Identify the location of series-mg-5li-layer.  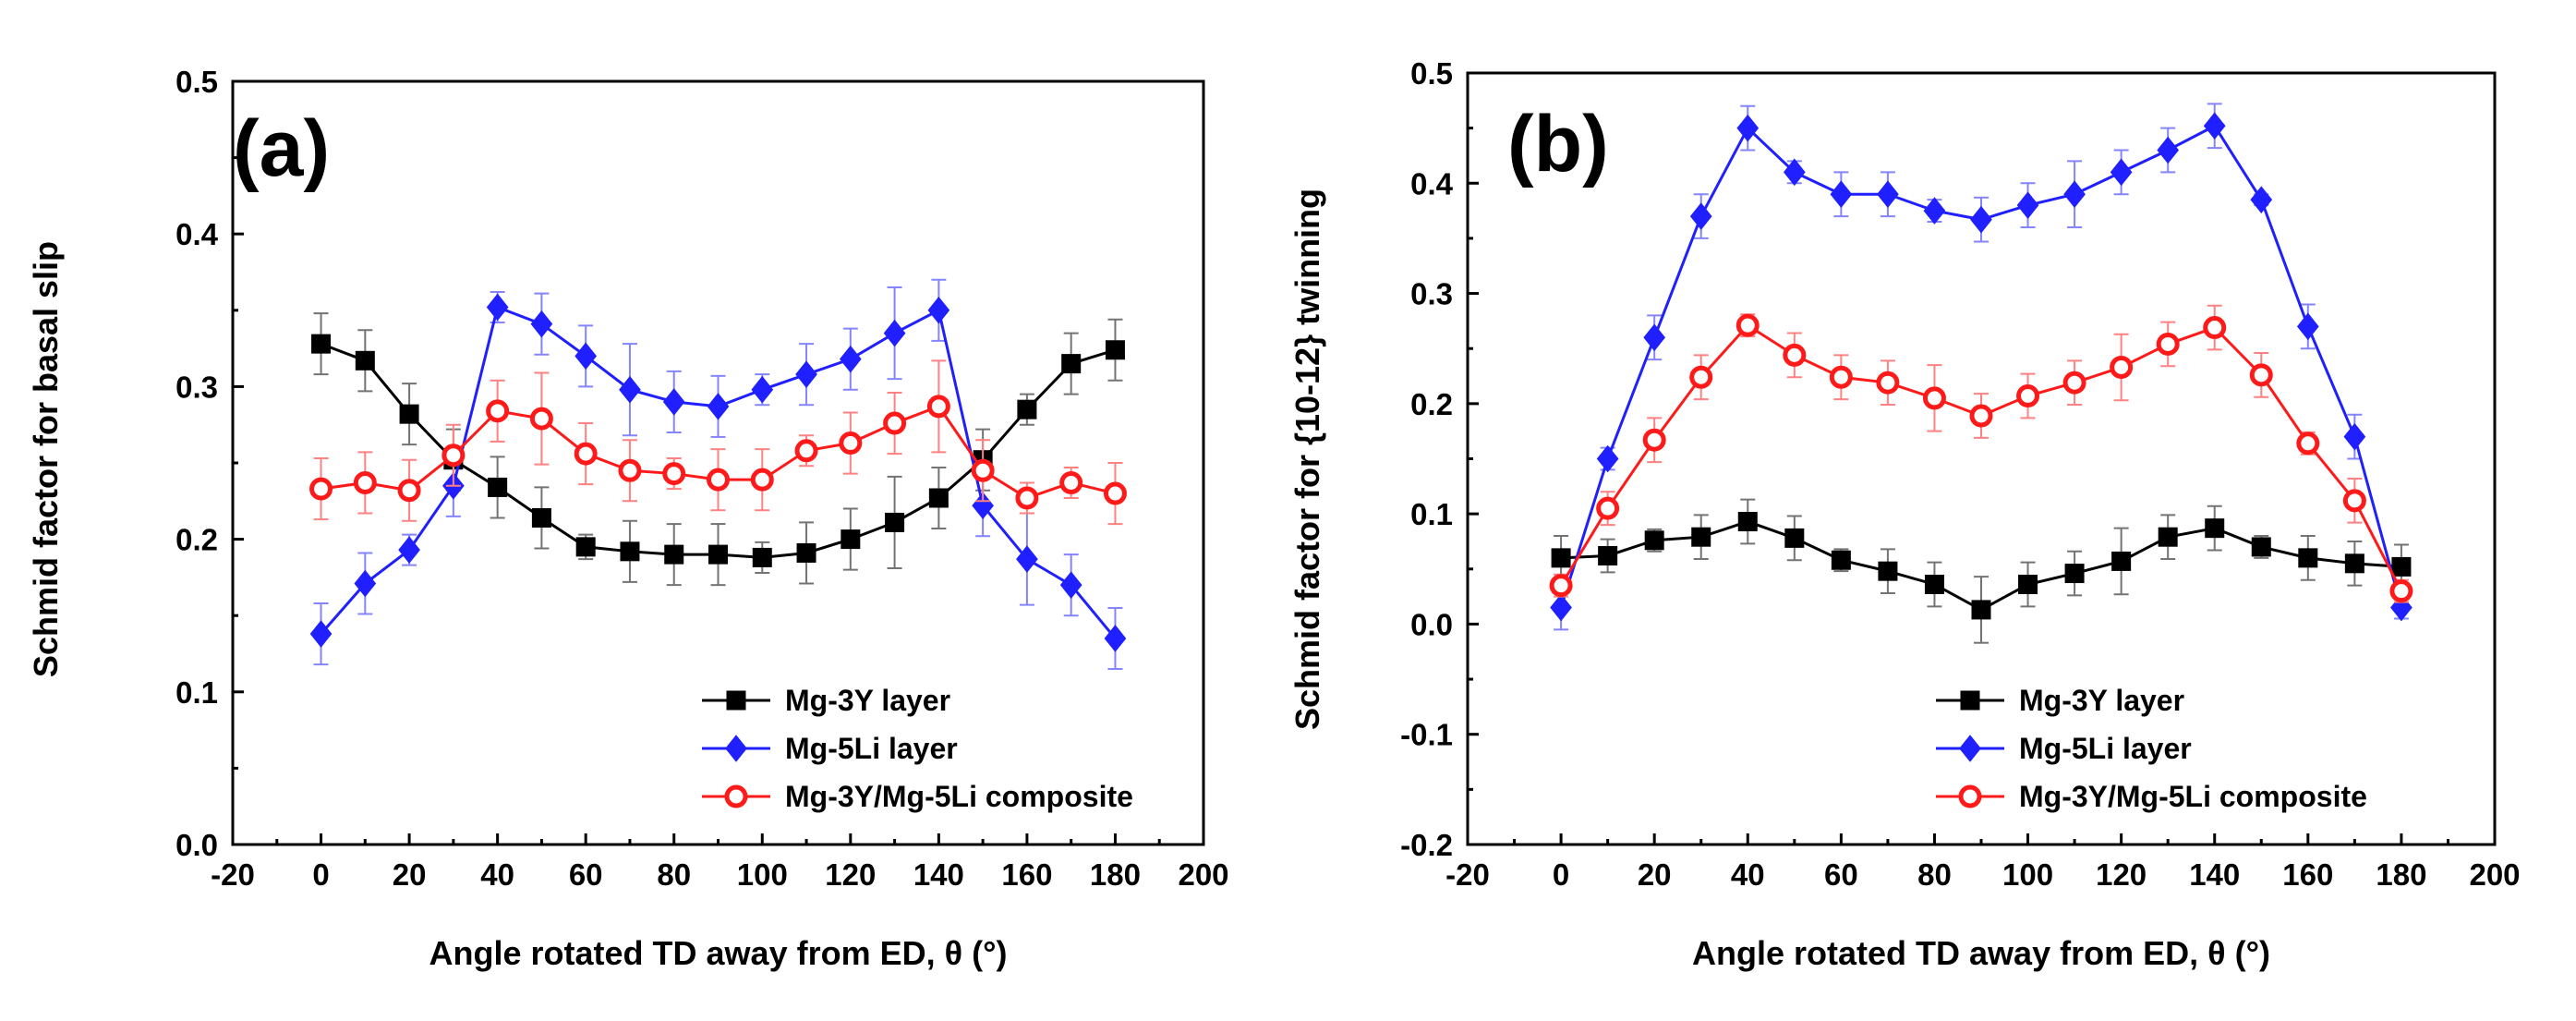
(718, 475).